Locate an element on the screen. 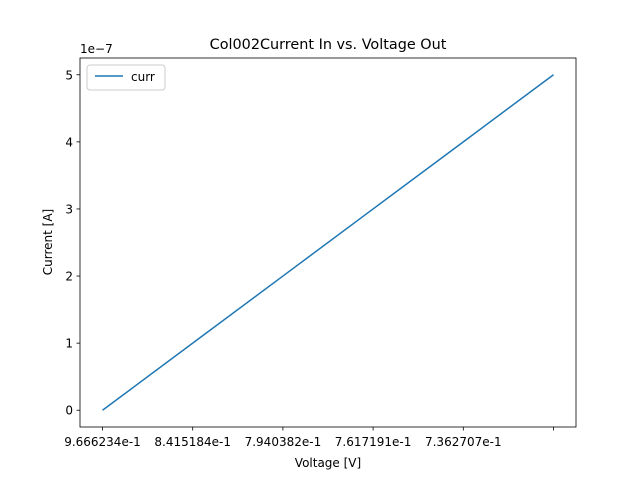 The height and width of the screenshot is (480, 640). x-tick-label: 7.362707e-1 is located at coordinates (463, 442).